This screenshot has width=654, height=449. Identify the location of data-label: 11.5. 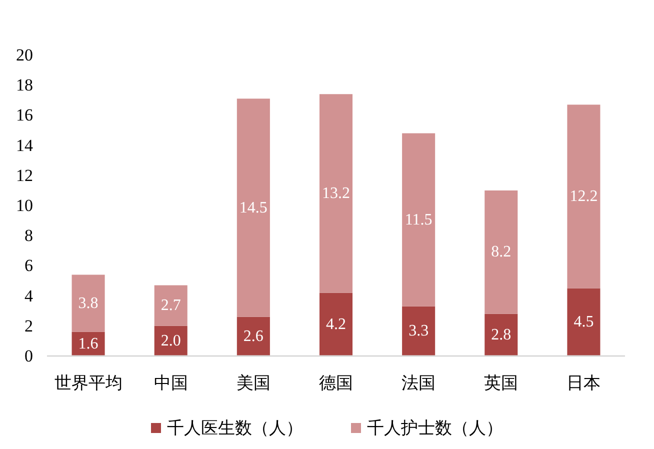
(418, 219).